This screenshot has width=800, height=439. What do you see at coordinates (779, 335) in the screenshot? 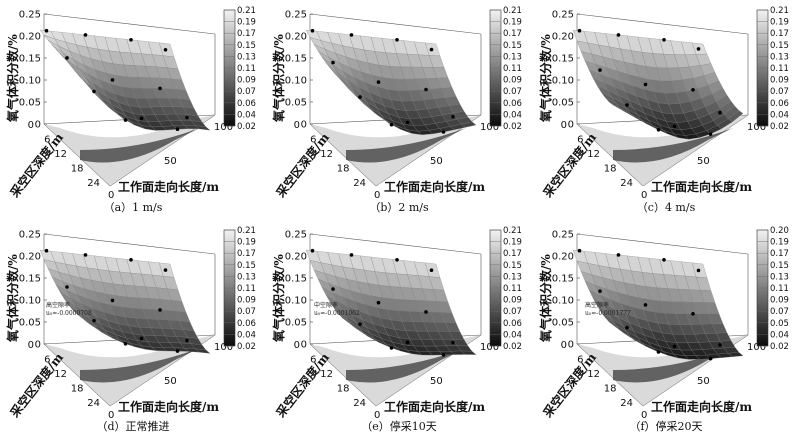
I see `colorbar-tick-label: 0.04` at bounding box center [779, 335].